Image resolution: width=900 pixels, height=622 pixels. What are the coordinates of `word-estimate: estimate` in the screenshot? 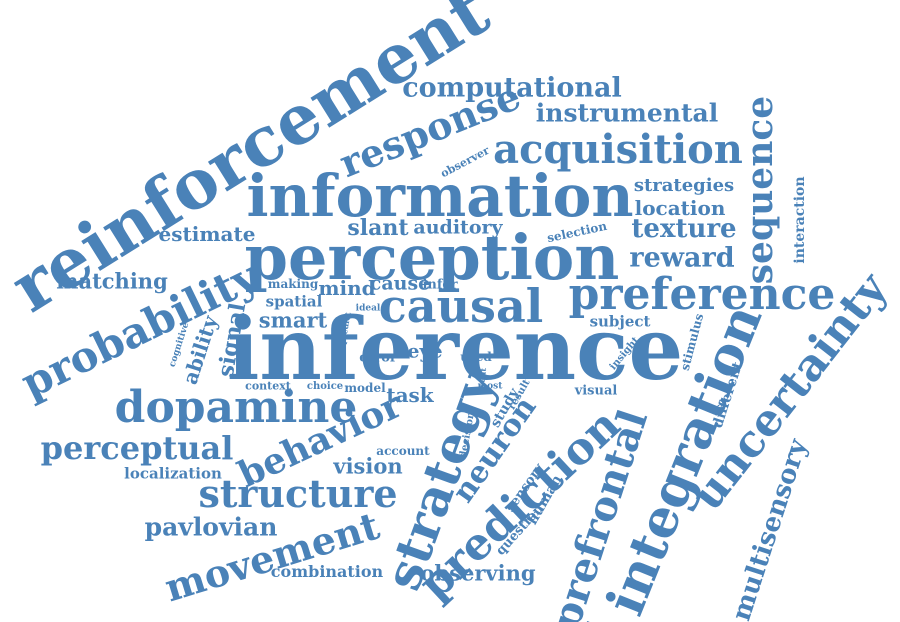 It's located at (207, 234).